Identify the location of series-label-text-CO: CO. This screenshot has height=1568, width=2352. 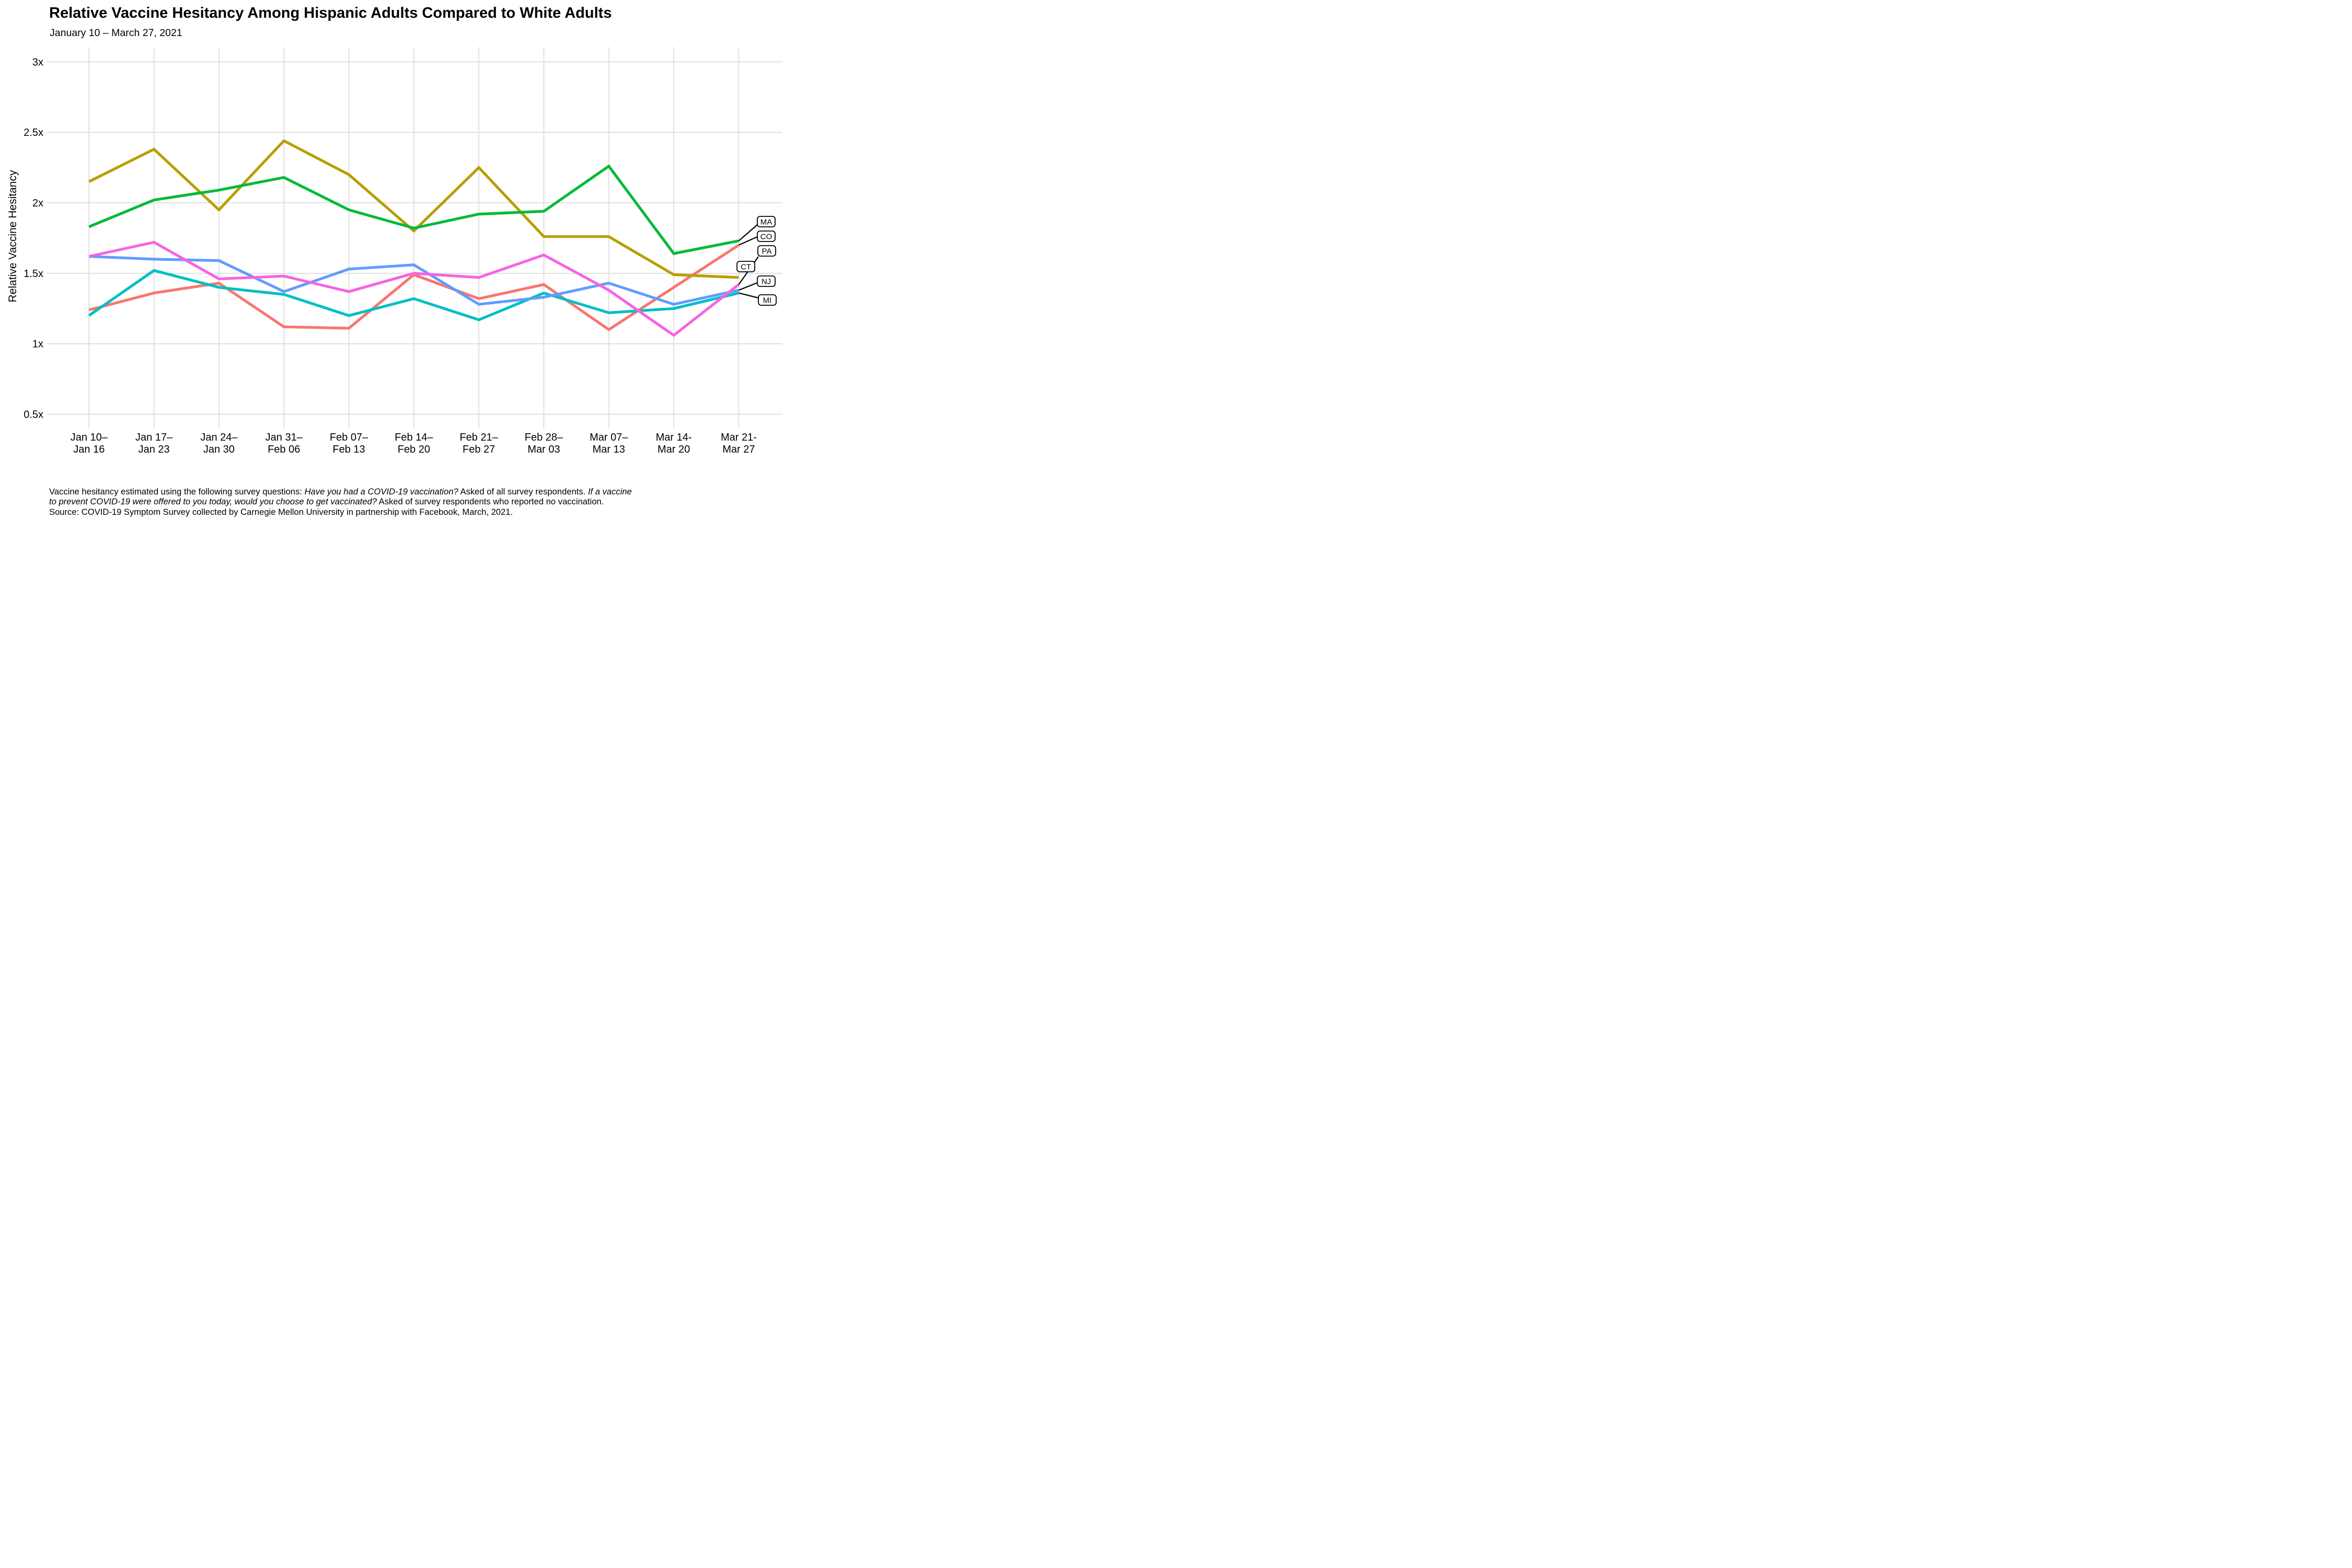
(766, 237).